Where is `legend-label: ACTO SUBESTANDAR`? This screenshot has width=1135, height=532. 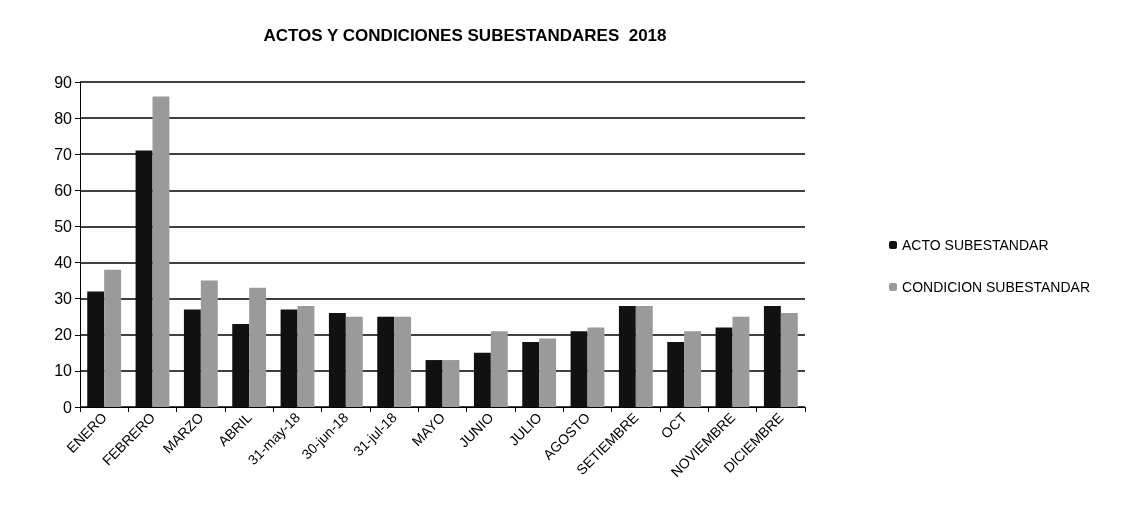 legend-label: ACTO SUBESTANDAR is located at coordinates (975, 245).